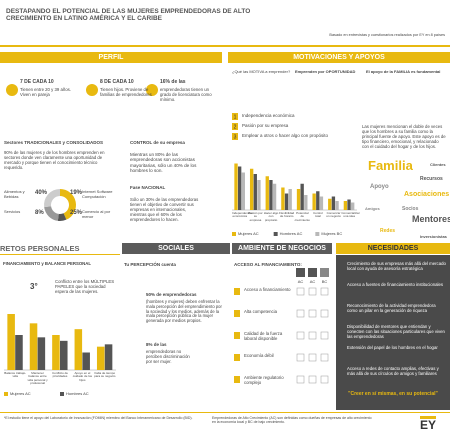 The image size is (450, 437). Describe the element at coordinates (434, 236) in the screenshot. I see `cloud-word: Inversionistas` at that location.